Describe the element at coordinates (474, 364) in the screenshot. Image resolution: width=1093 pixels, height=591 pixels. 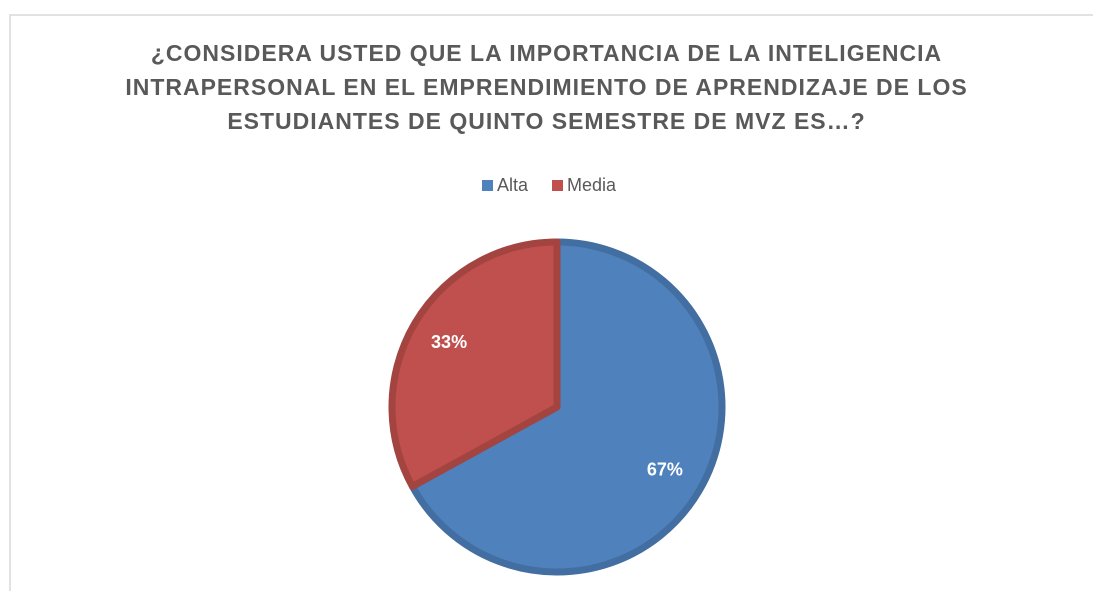
I see `pie-slice` at that location.